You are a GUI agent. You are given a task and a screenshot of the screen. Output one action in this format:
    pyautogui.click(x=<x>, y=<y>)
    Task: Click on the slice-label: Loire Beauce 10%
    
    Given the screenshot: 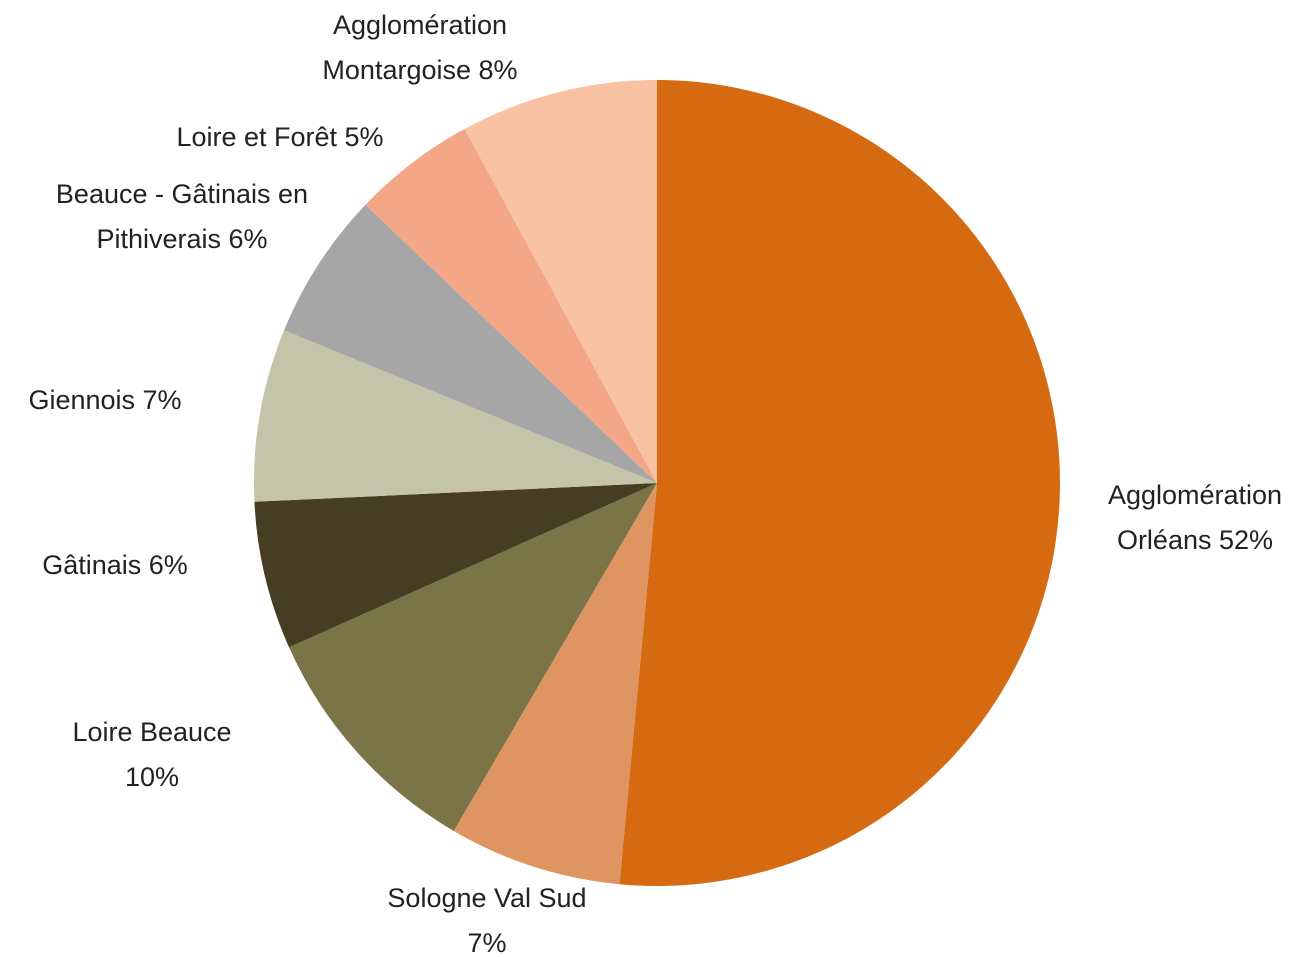 What is the action you would take?
    pyautogui.click(x=152, y=755)
    